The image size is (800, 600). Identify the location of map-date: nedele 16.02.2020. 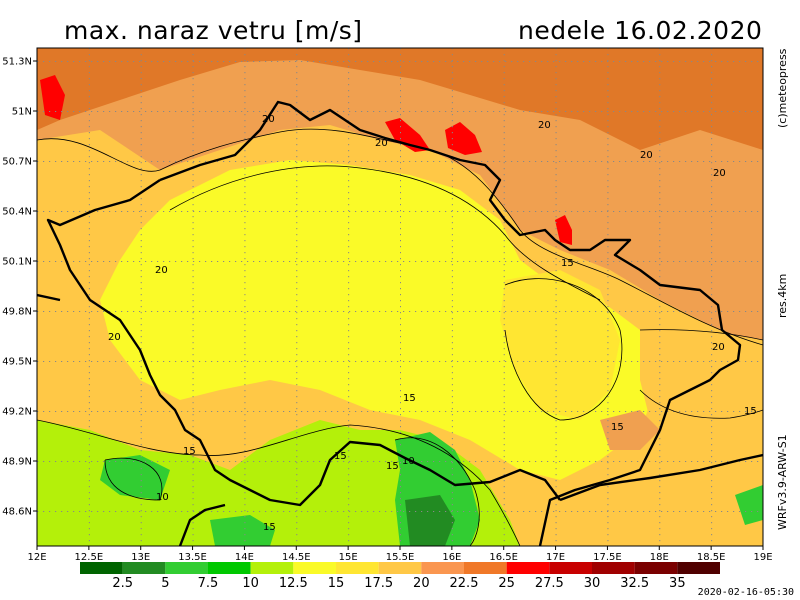
(640, 30).